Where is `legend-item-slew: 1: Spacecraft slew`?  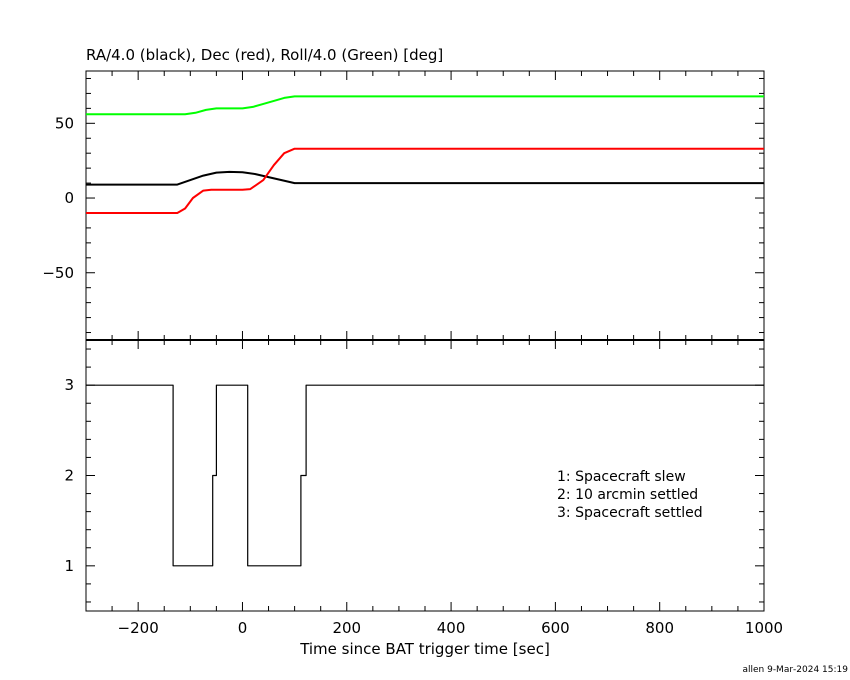 legend-item-slew: 1: Spacecraft slew is located at coordinates (621, 477).